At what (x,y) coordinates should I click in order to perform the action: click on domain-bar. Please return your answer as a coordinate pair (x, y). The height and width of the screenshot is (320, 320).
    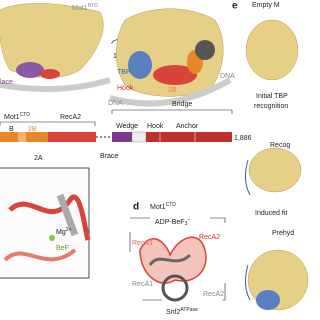
    Looking at the image, I should click on (116, 137).